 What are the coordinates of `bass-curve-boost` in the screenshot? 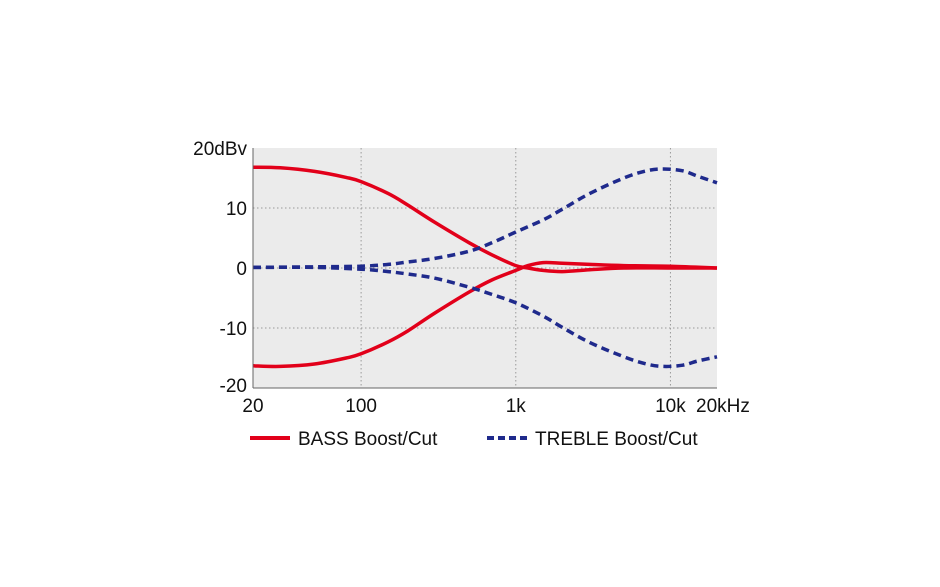 It's located at (484, 219).